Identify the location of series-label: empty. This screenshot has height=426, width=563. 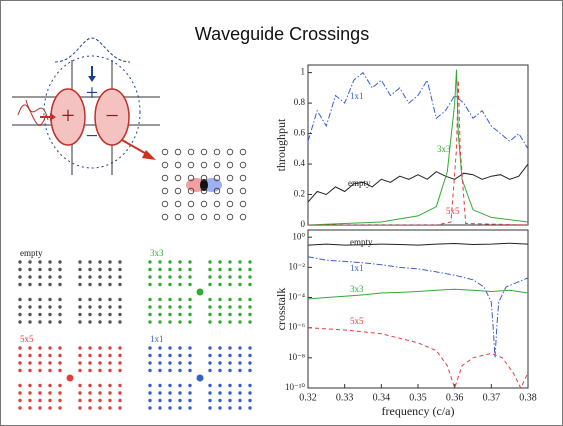
(359, 183).